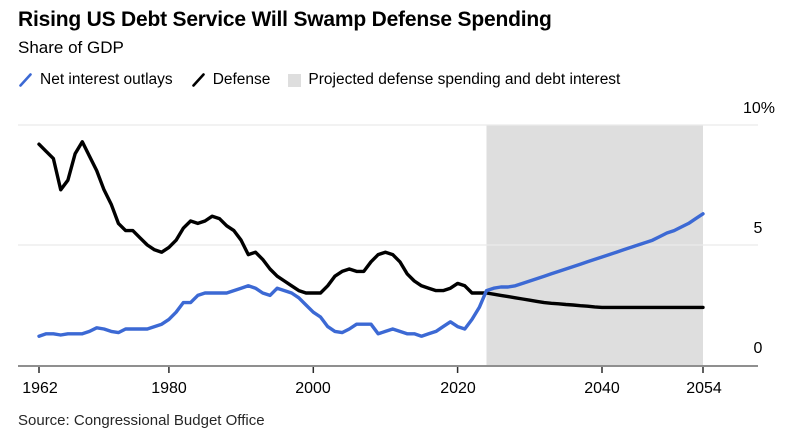 This screenshot has height=442, width=791. I want to click on legend-item-net-interest: Net interest outlays, so click(95, 80).